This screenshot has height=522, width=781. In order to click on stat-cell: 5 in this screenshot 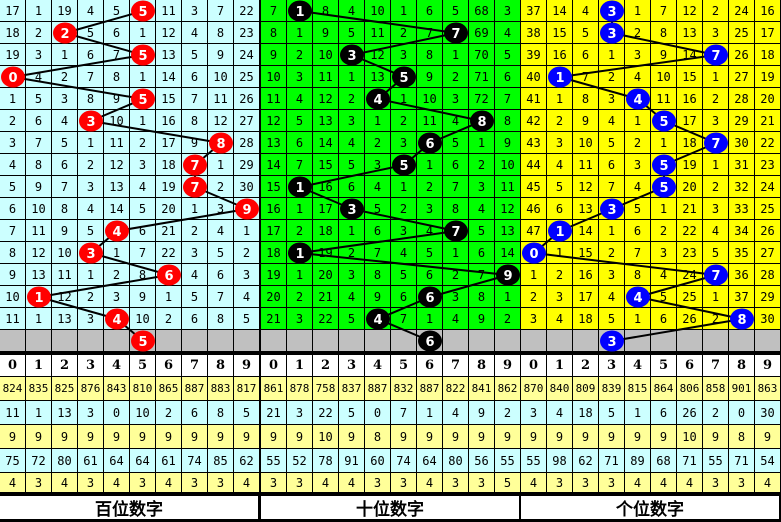, I will do `click(352, 413)`.